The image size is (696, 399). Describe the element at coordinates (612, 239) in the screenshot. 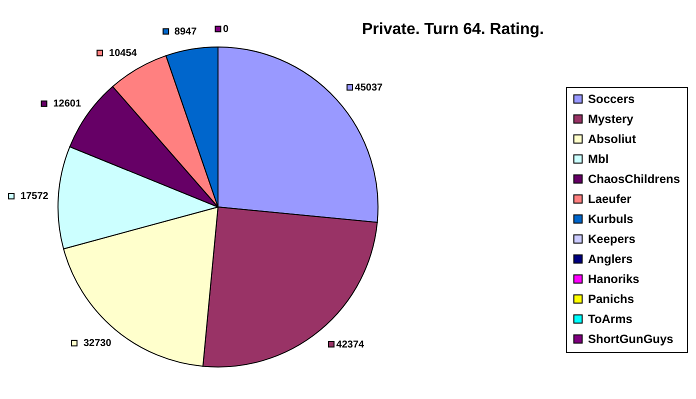

I see `legend-label: Keepers` at that location.